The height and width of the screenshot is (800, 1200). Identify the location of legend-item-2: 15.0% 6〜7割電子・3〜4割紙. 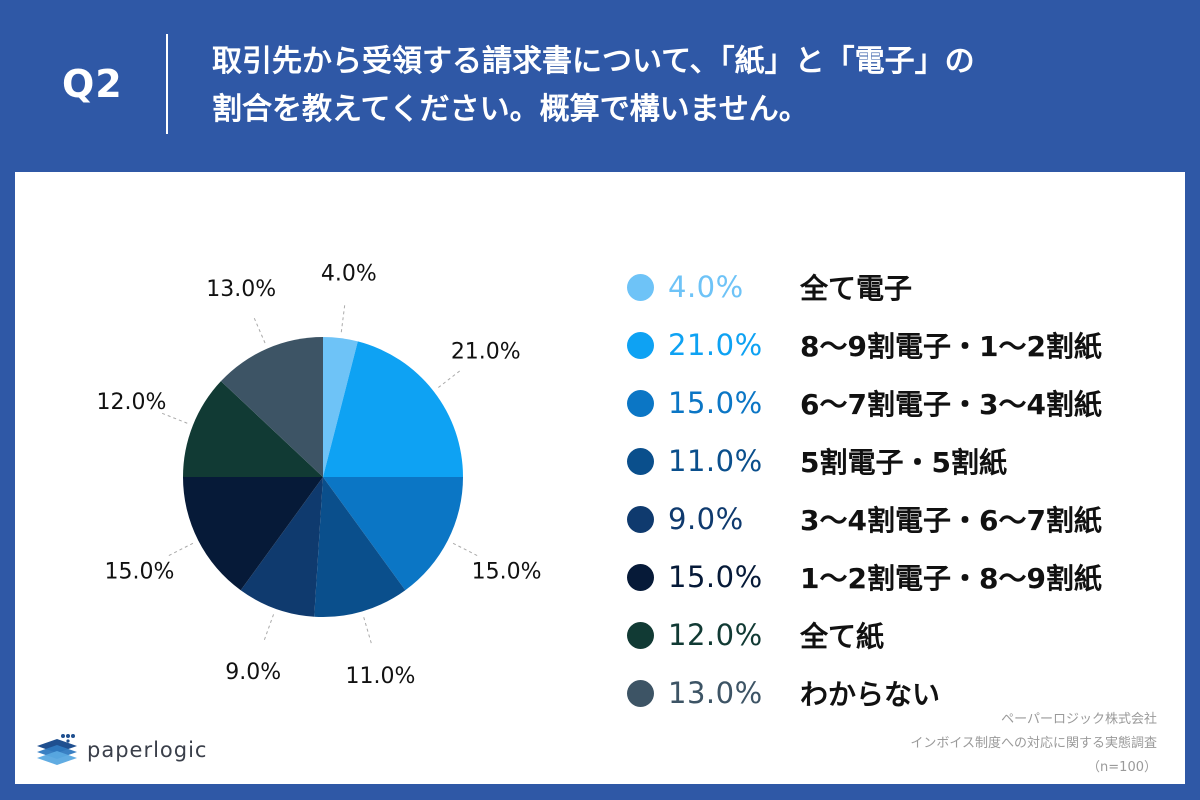
(897, 403).